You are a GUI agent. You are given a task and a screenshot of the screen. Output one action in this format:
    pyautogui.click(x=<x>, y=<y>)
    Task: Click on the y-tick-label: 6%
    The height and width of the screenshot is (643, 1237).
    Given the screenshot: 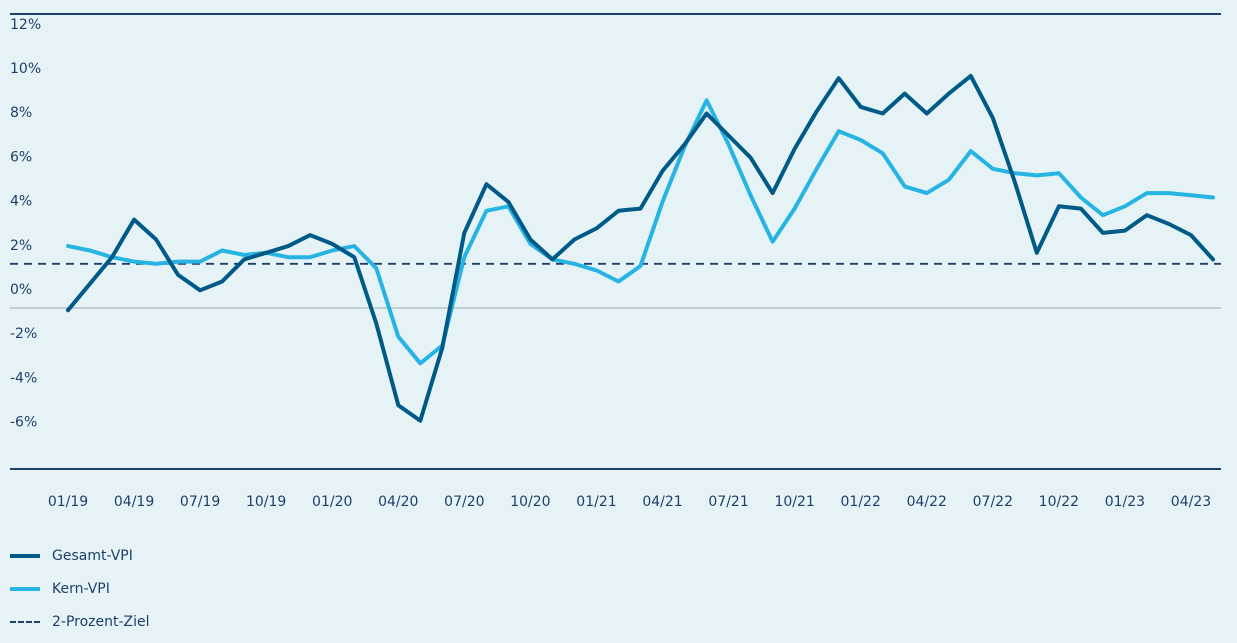 What is the action you would take?
    pyautogui.click(x=21, y=157)
    